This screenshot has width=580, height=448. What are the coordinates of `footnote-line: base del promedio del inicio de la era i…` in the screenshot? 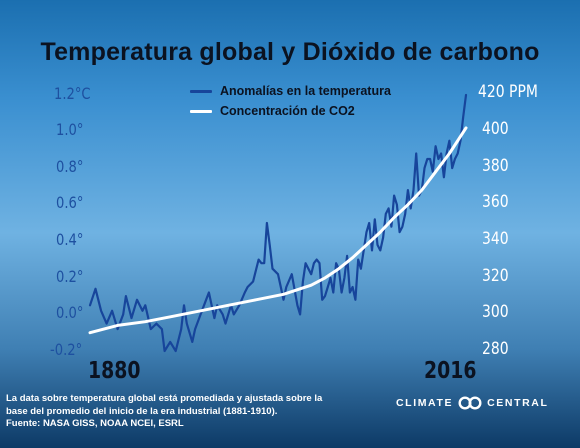 It's located at (142, 411).